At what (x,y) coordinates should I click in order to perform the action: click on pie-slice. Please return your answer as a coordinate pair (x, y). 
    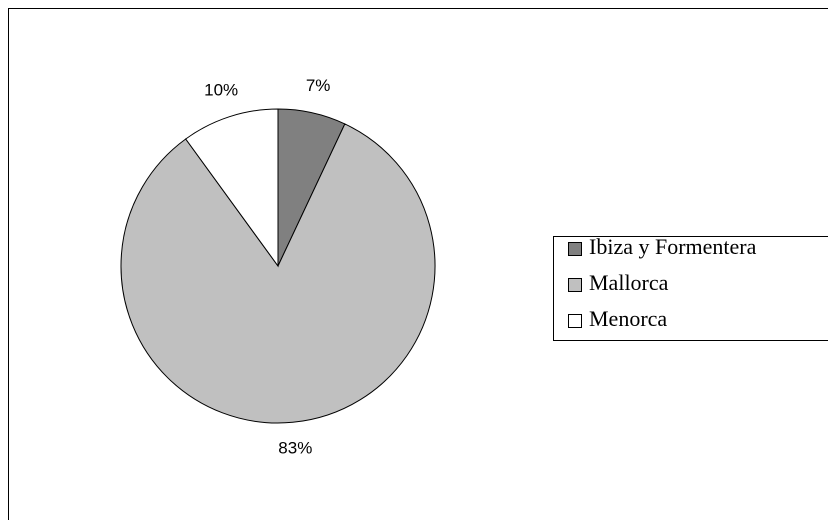
    Looking at the image, I should click on (232, 188).